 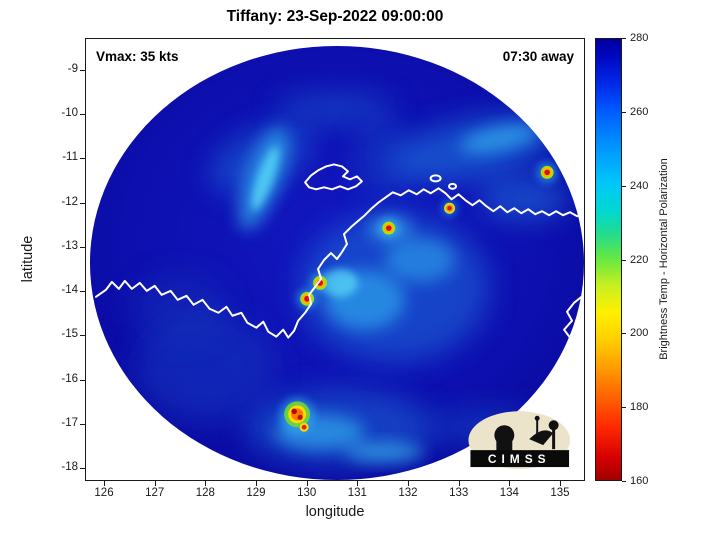 I want to click on y-tick-label: -12, so click(x=69, y=201).